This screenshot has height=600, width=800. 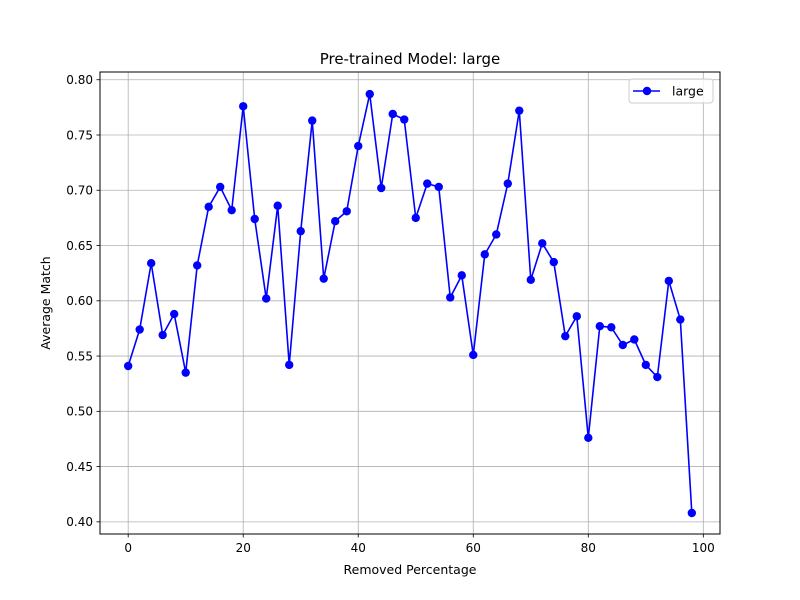 I want to click on x-tick-label: 100, so click(x=703, y=548).